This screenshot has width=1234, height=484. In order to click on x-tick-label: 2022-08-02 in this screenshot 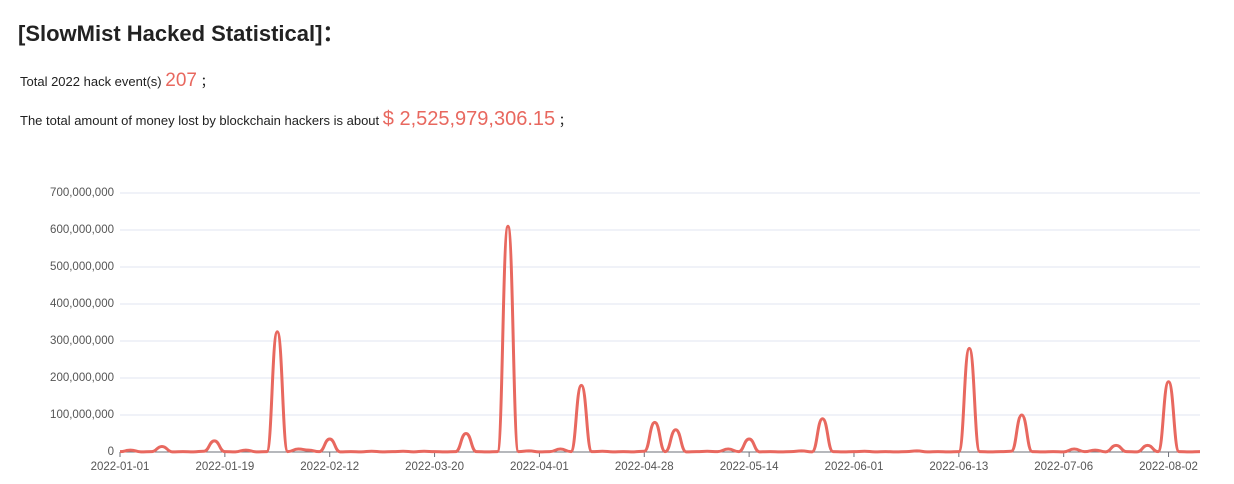, I will do `click(1168, 467)`.